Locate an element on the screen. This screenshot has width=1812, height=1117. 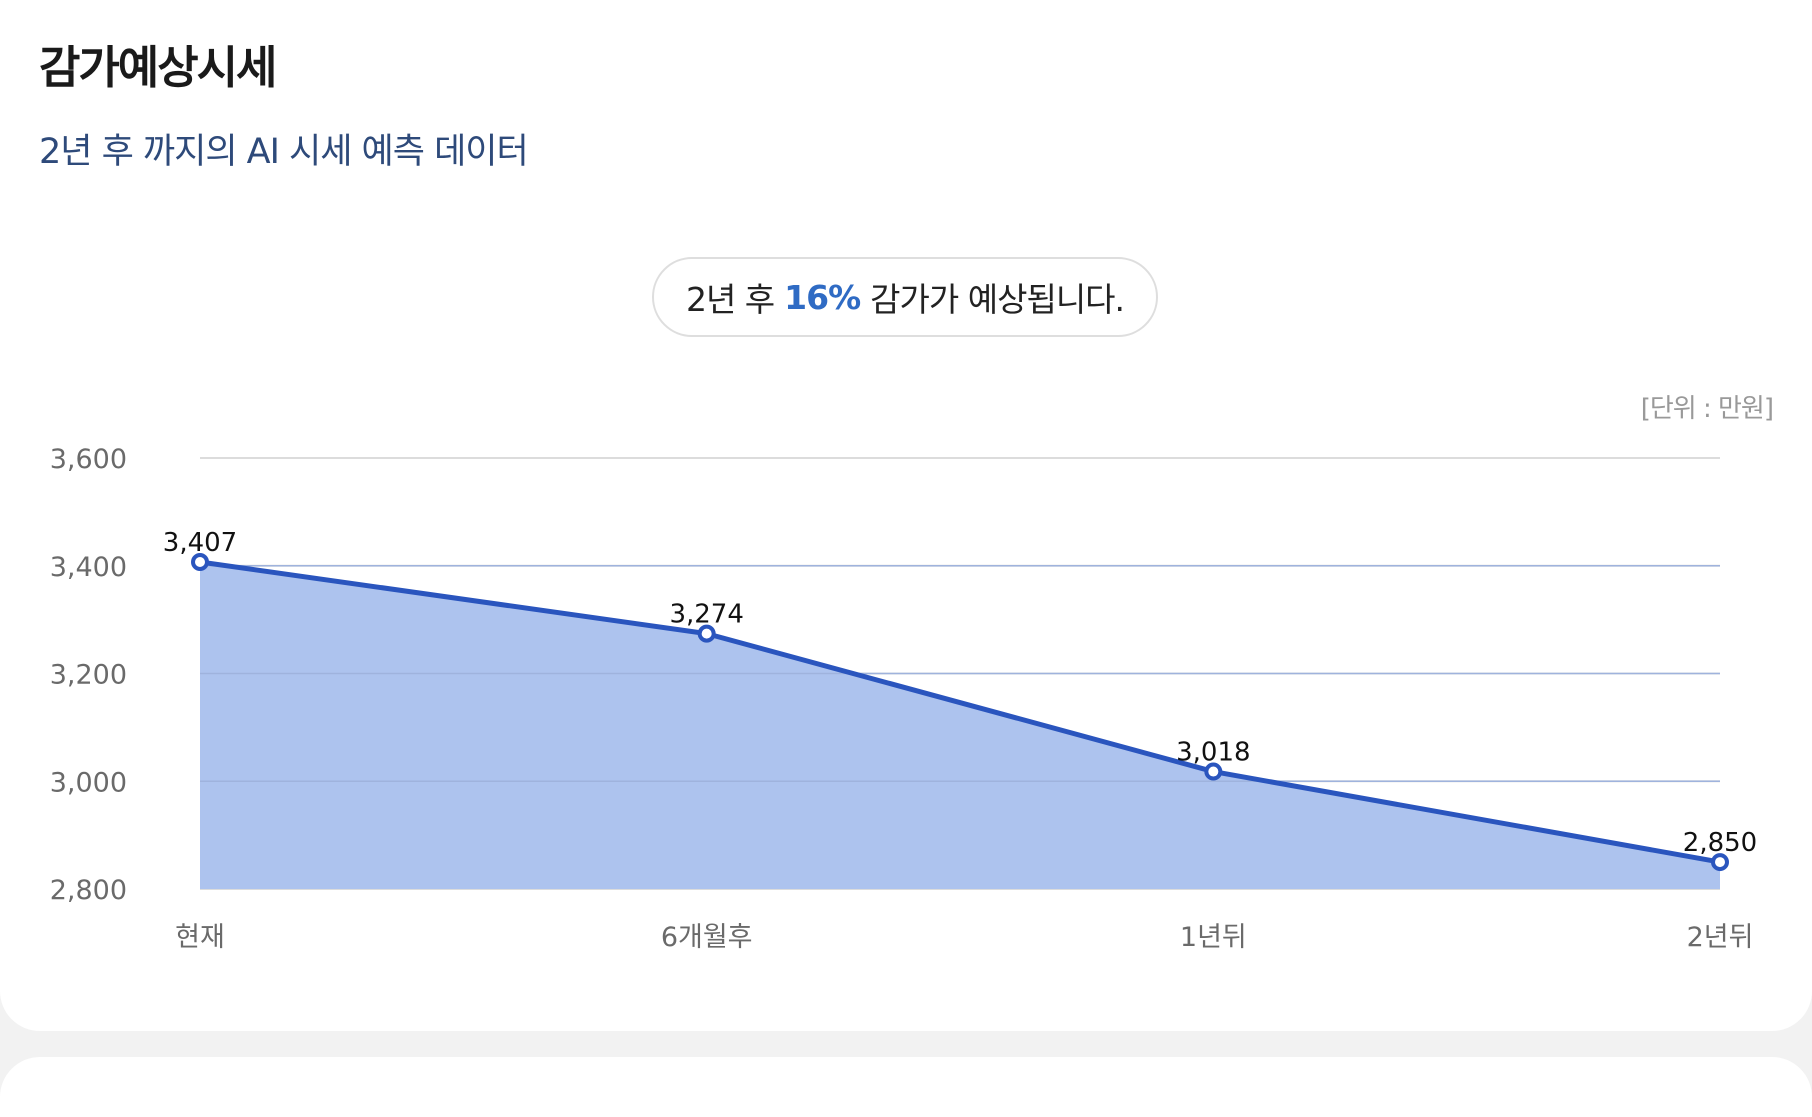
unit-label: [단위 : 만원] is located at coordinates (1707, 409).